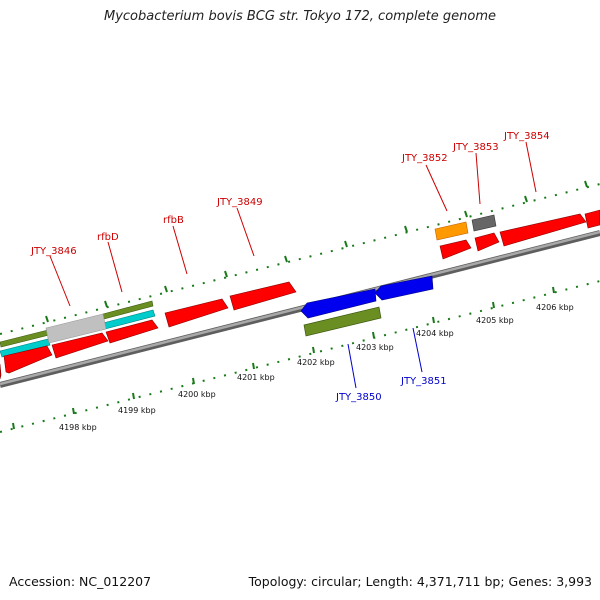  I want to click on ruler-label: 4198 kbp, so click(78, 427).